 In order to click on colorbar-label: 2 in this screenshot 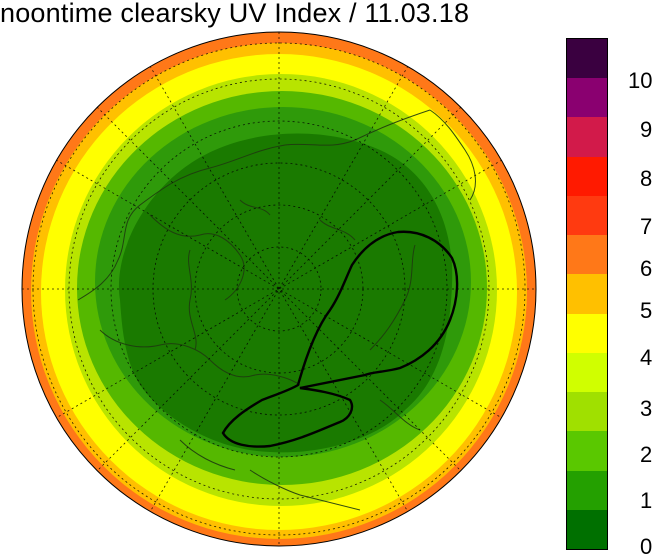, I will do `click(646, 454)`.